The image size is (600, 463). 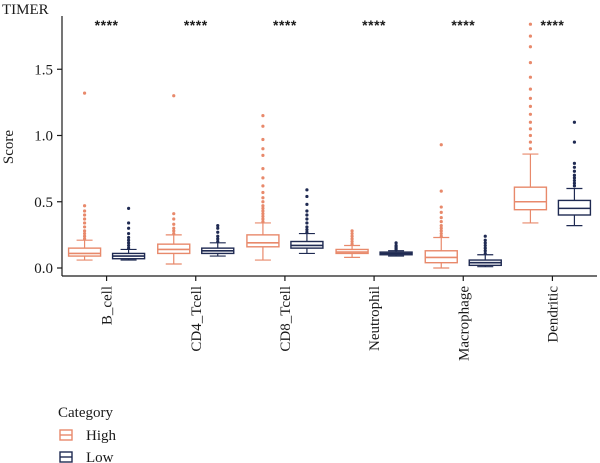 What do you see at coordinates (101, 436) in the screenshot?
I see `legend-label: High` at bounding box center [101, 436].